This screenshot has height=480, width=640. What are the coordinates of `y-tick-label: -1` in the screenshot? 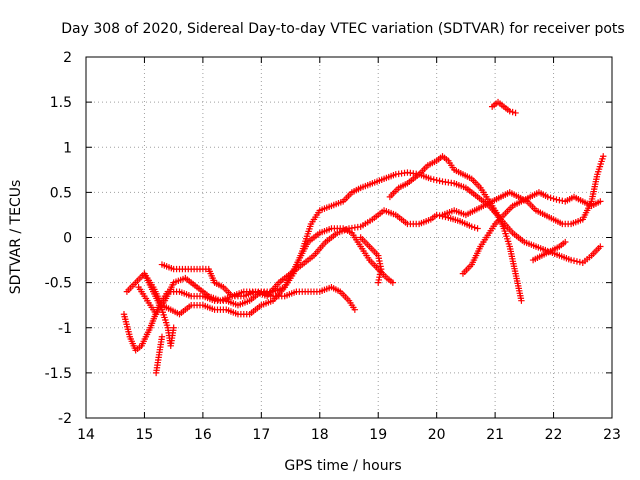 It's located at (65, 329).